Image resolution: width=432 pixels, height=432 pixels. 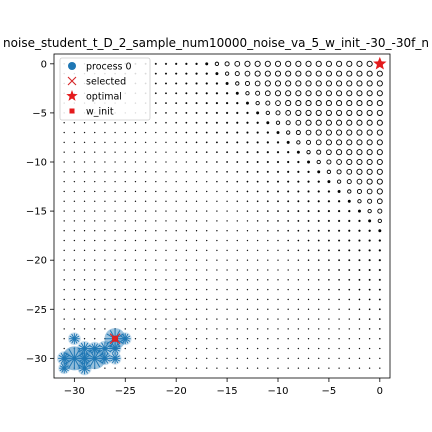 What do you see at coordinates (125, 391) in the screenshot?
I see `x-tick-label: −25` at bounding box center [125, 391].